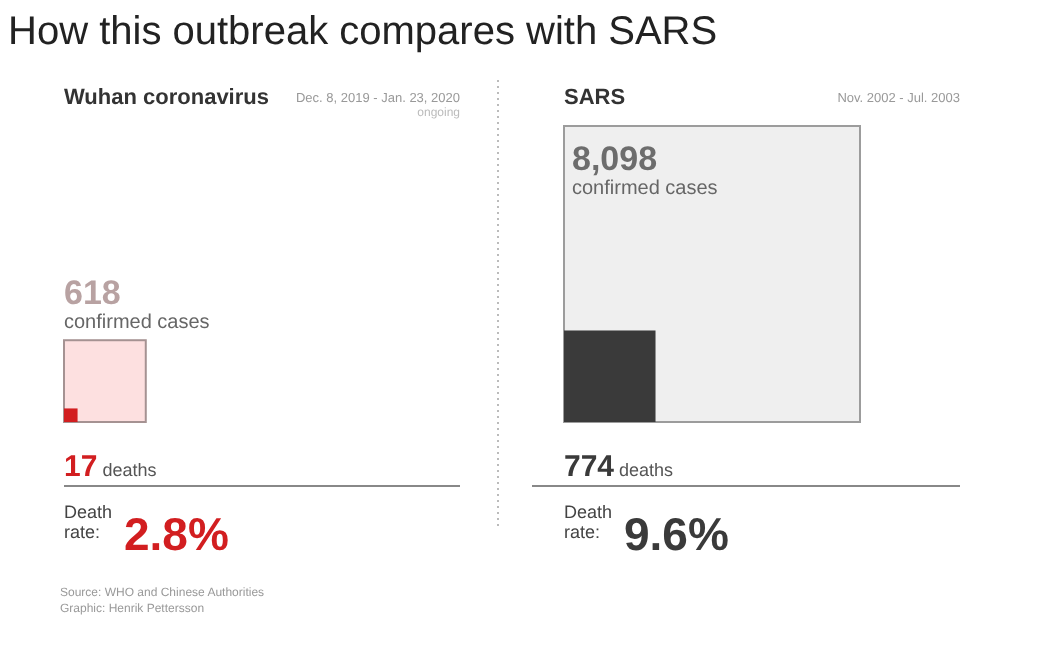 Image resolution: width=1040 pixels, height=662 pixels. I want to click on text: 9.6%, so click(676, 534).